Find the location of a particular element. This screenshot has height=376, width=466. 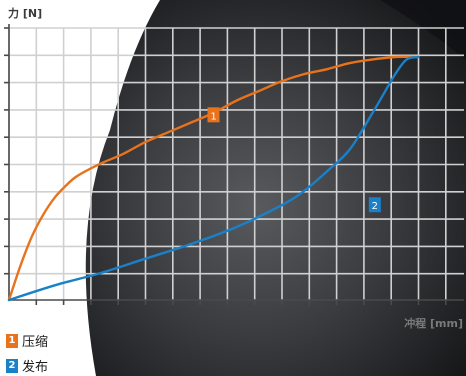

series-marker-label-2: 2 is located at coordinates (375, 206).